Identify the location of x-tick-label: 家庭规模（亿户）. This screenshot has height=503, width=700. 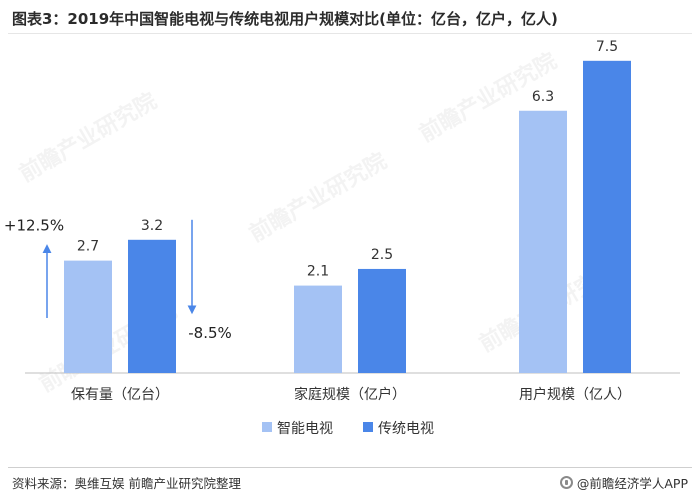
(350, 394).